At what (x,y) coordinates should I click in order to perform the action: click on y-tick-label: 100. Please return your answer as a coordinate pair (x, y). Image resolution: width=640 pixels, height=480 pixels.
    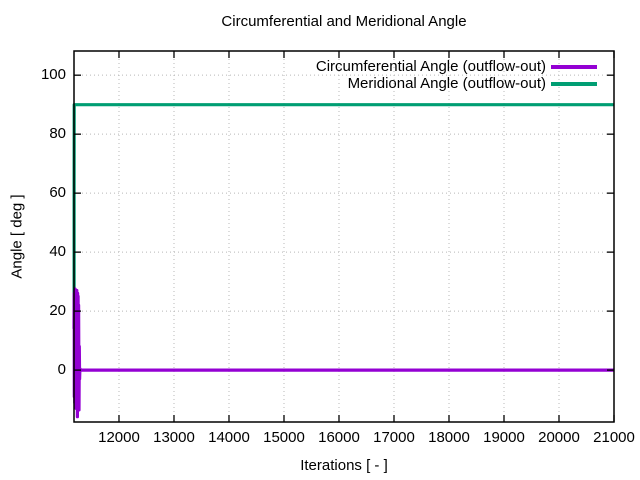
    Looking at the image, I should click on (53, 75).